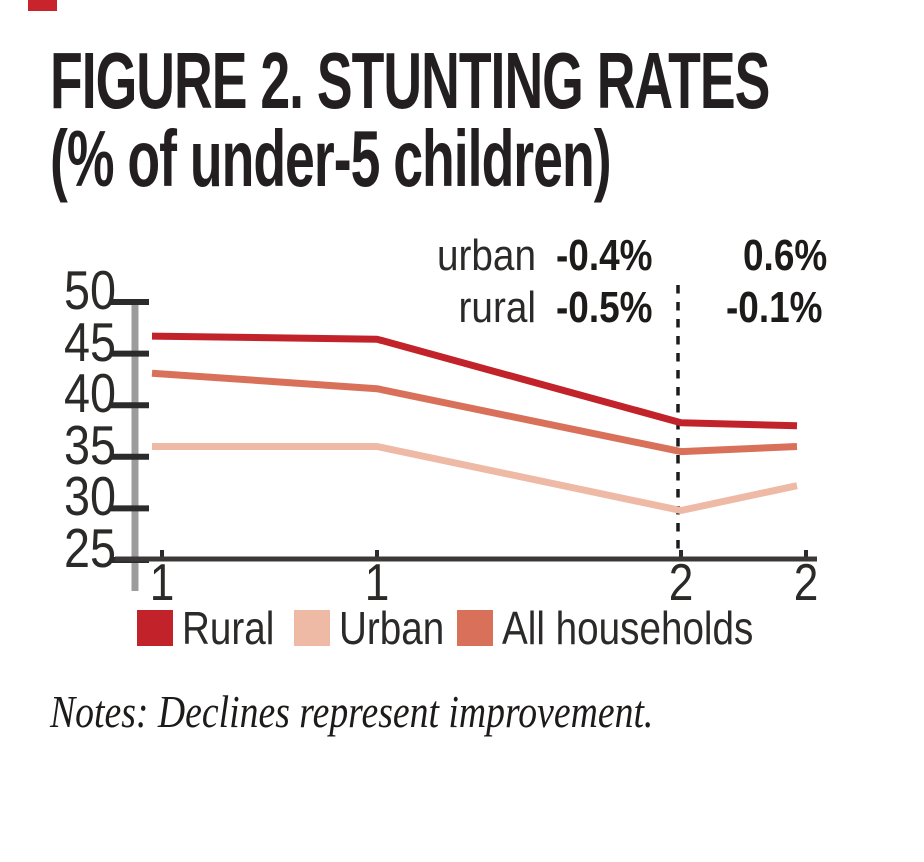  I want to click on rural-swatch-icon, so click(155, 628).